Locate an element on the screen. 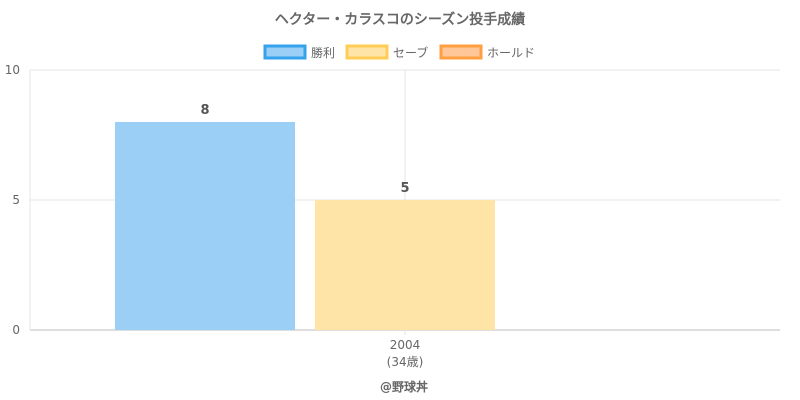 The height and width of the screenshot is (400, 800). legend-label: 勝利 is located at coordinates (323, 52).